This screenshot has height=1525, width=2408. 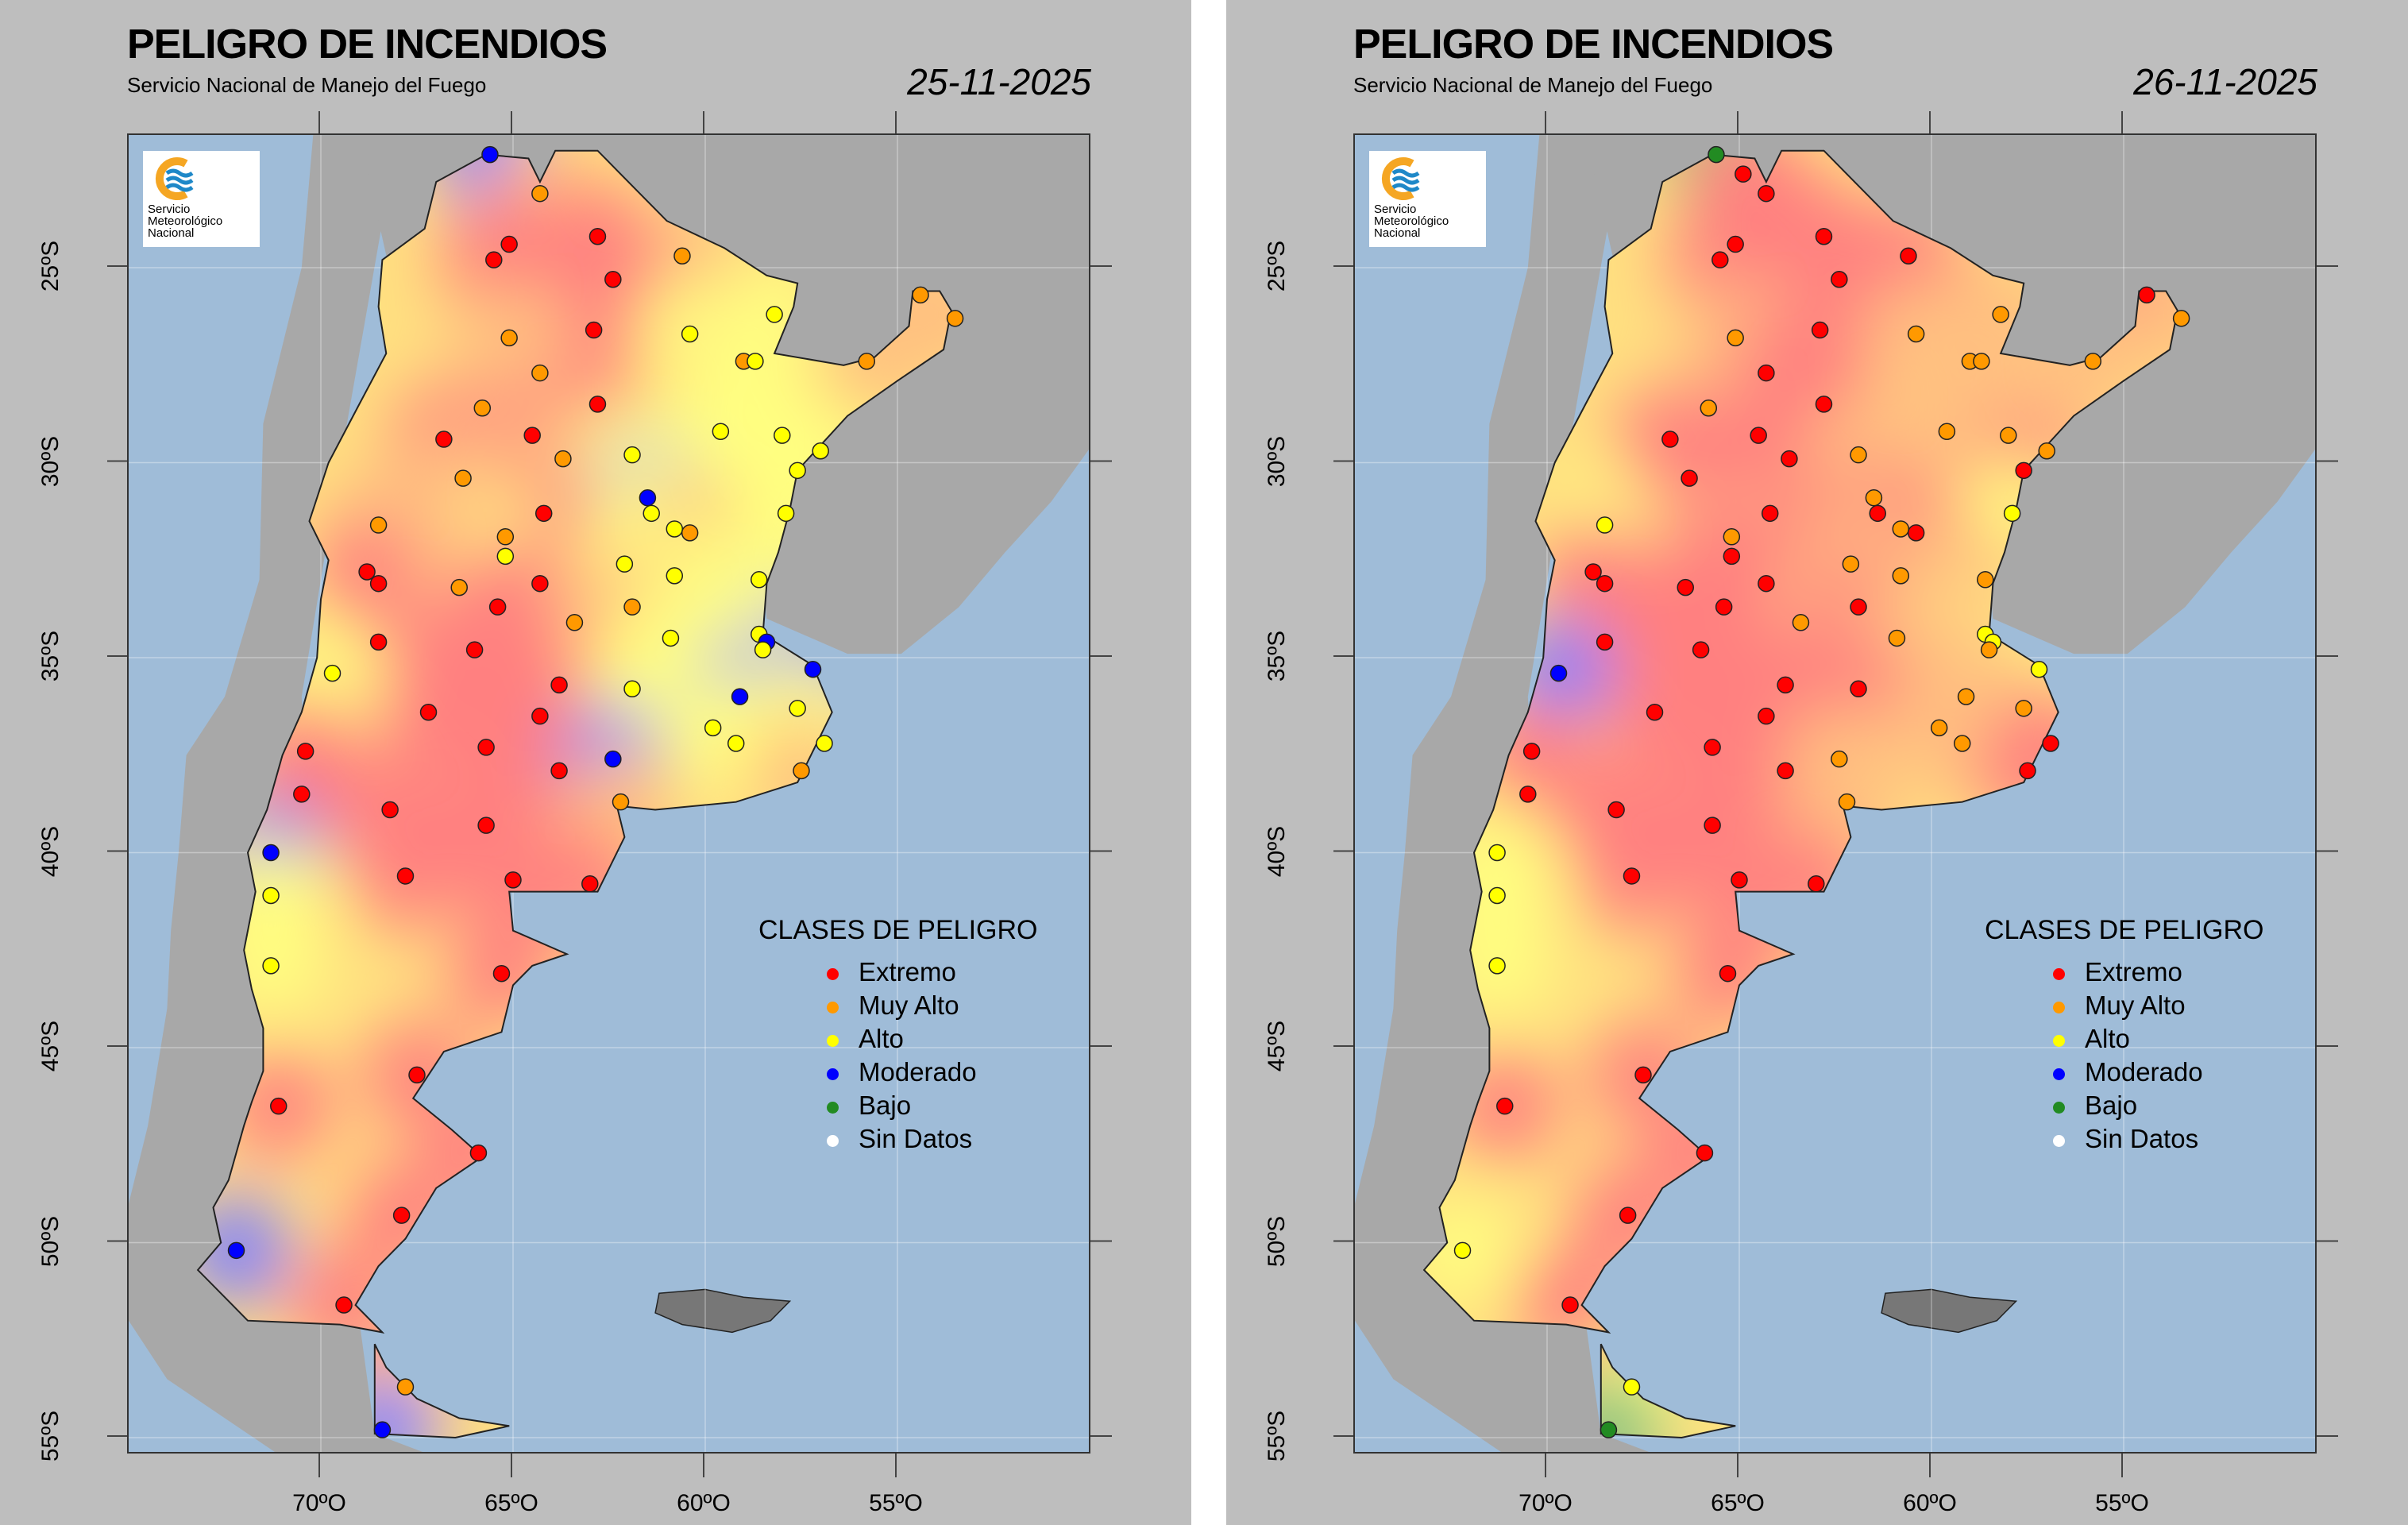 I want to click on legend-item: Extremo, so click(x=2158, y=974).